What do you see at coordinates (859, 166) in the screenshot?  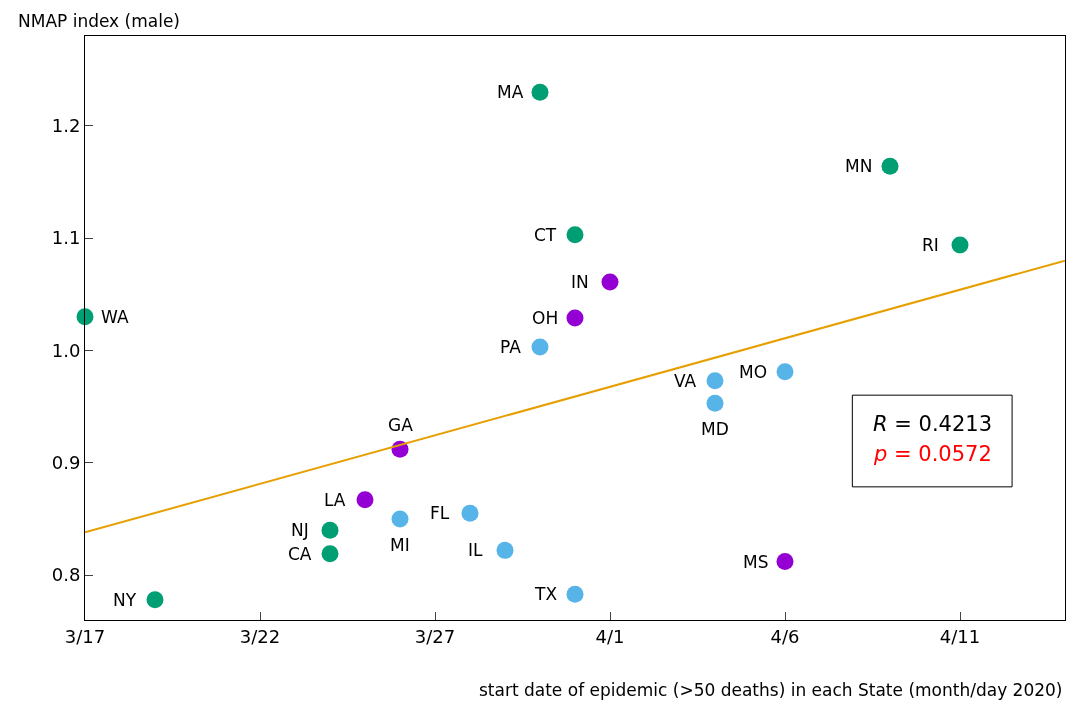 I see `annotation: MN` at bounding box center [859, 166].